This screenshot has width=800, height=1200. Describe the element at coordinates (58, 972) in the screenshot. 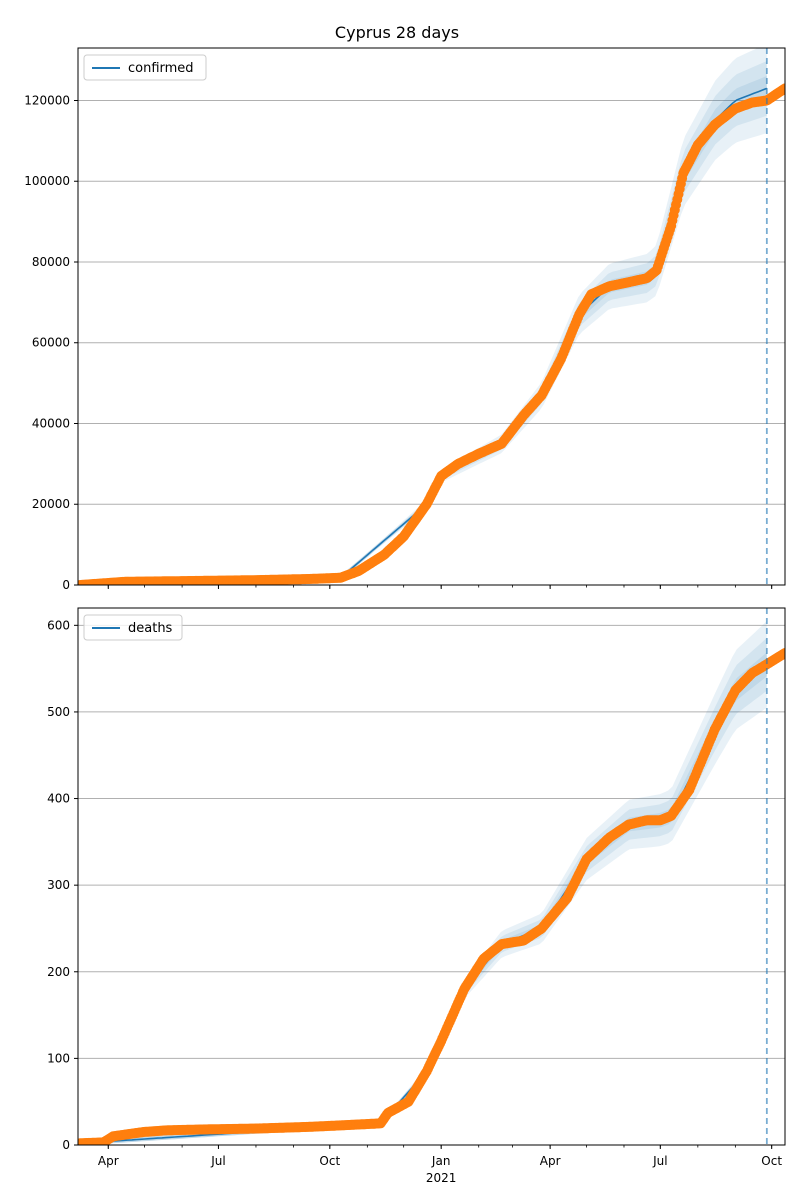

I see `y-tick-label: 200` at that location.